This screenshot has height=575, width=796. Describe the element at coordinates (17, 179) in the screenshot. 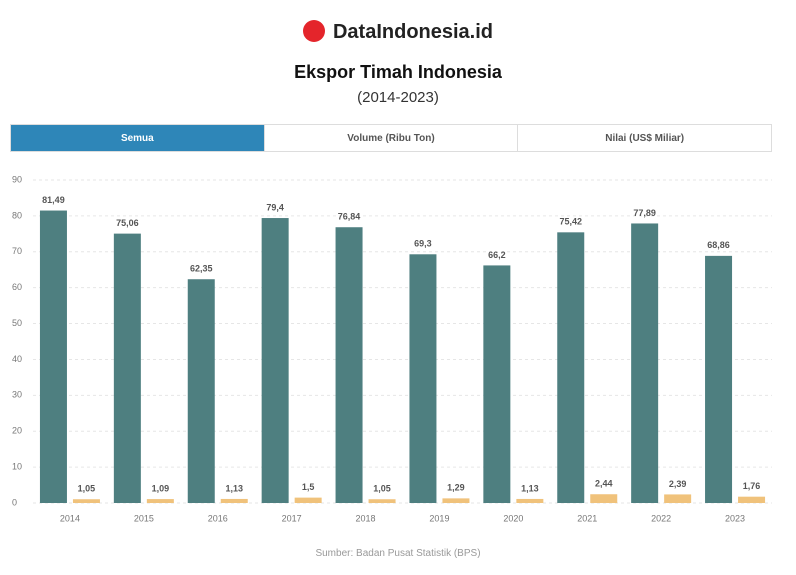

I see `y-tick-label: 90` at that location.